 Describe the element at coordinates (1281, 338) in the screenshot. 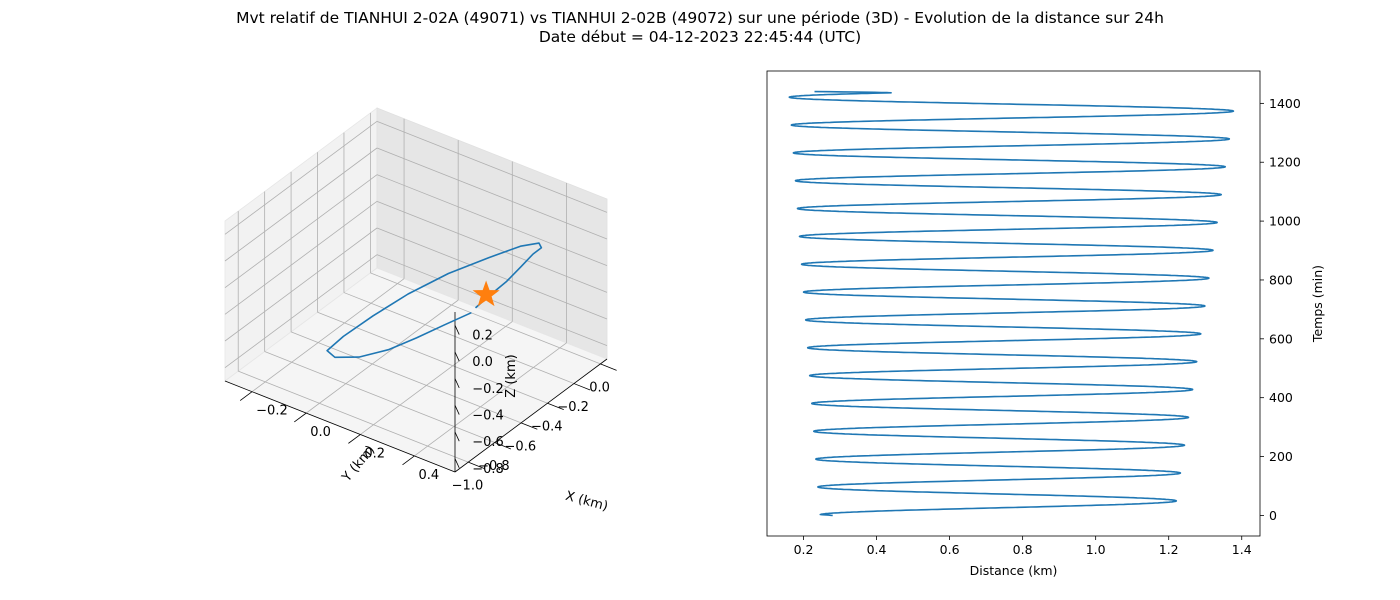

I see `y-tick-label: 600` at that location.